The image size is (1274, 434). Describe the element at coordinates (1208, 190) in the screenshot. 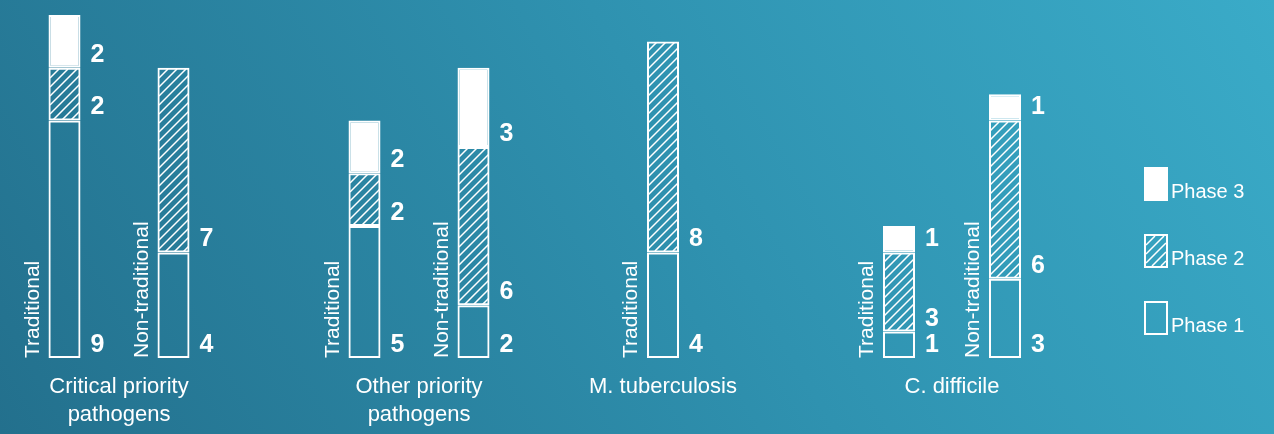

I see `legend-label: Phase 3` at that location.